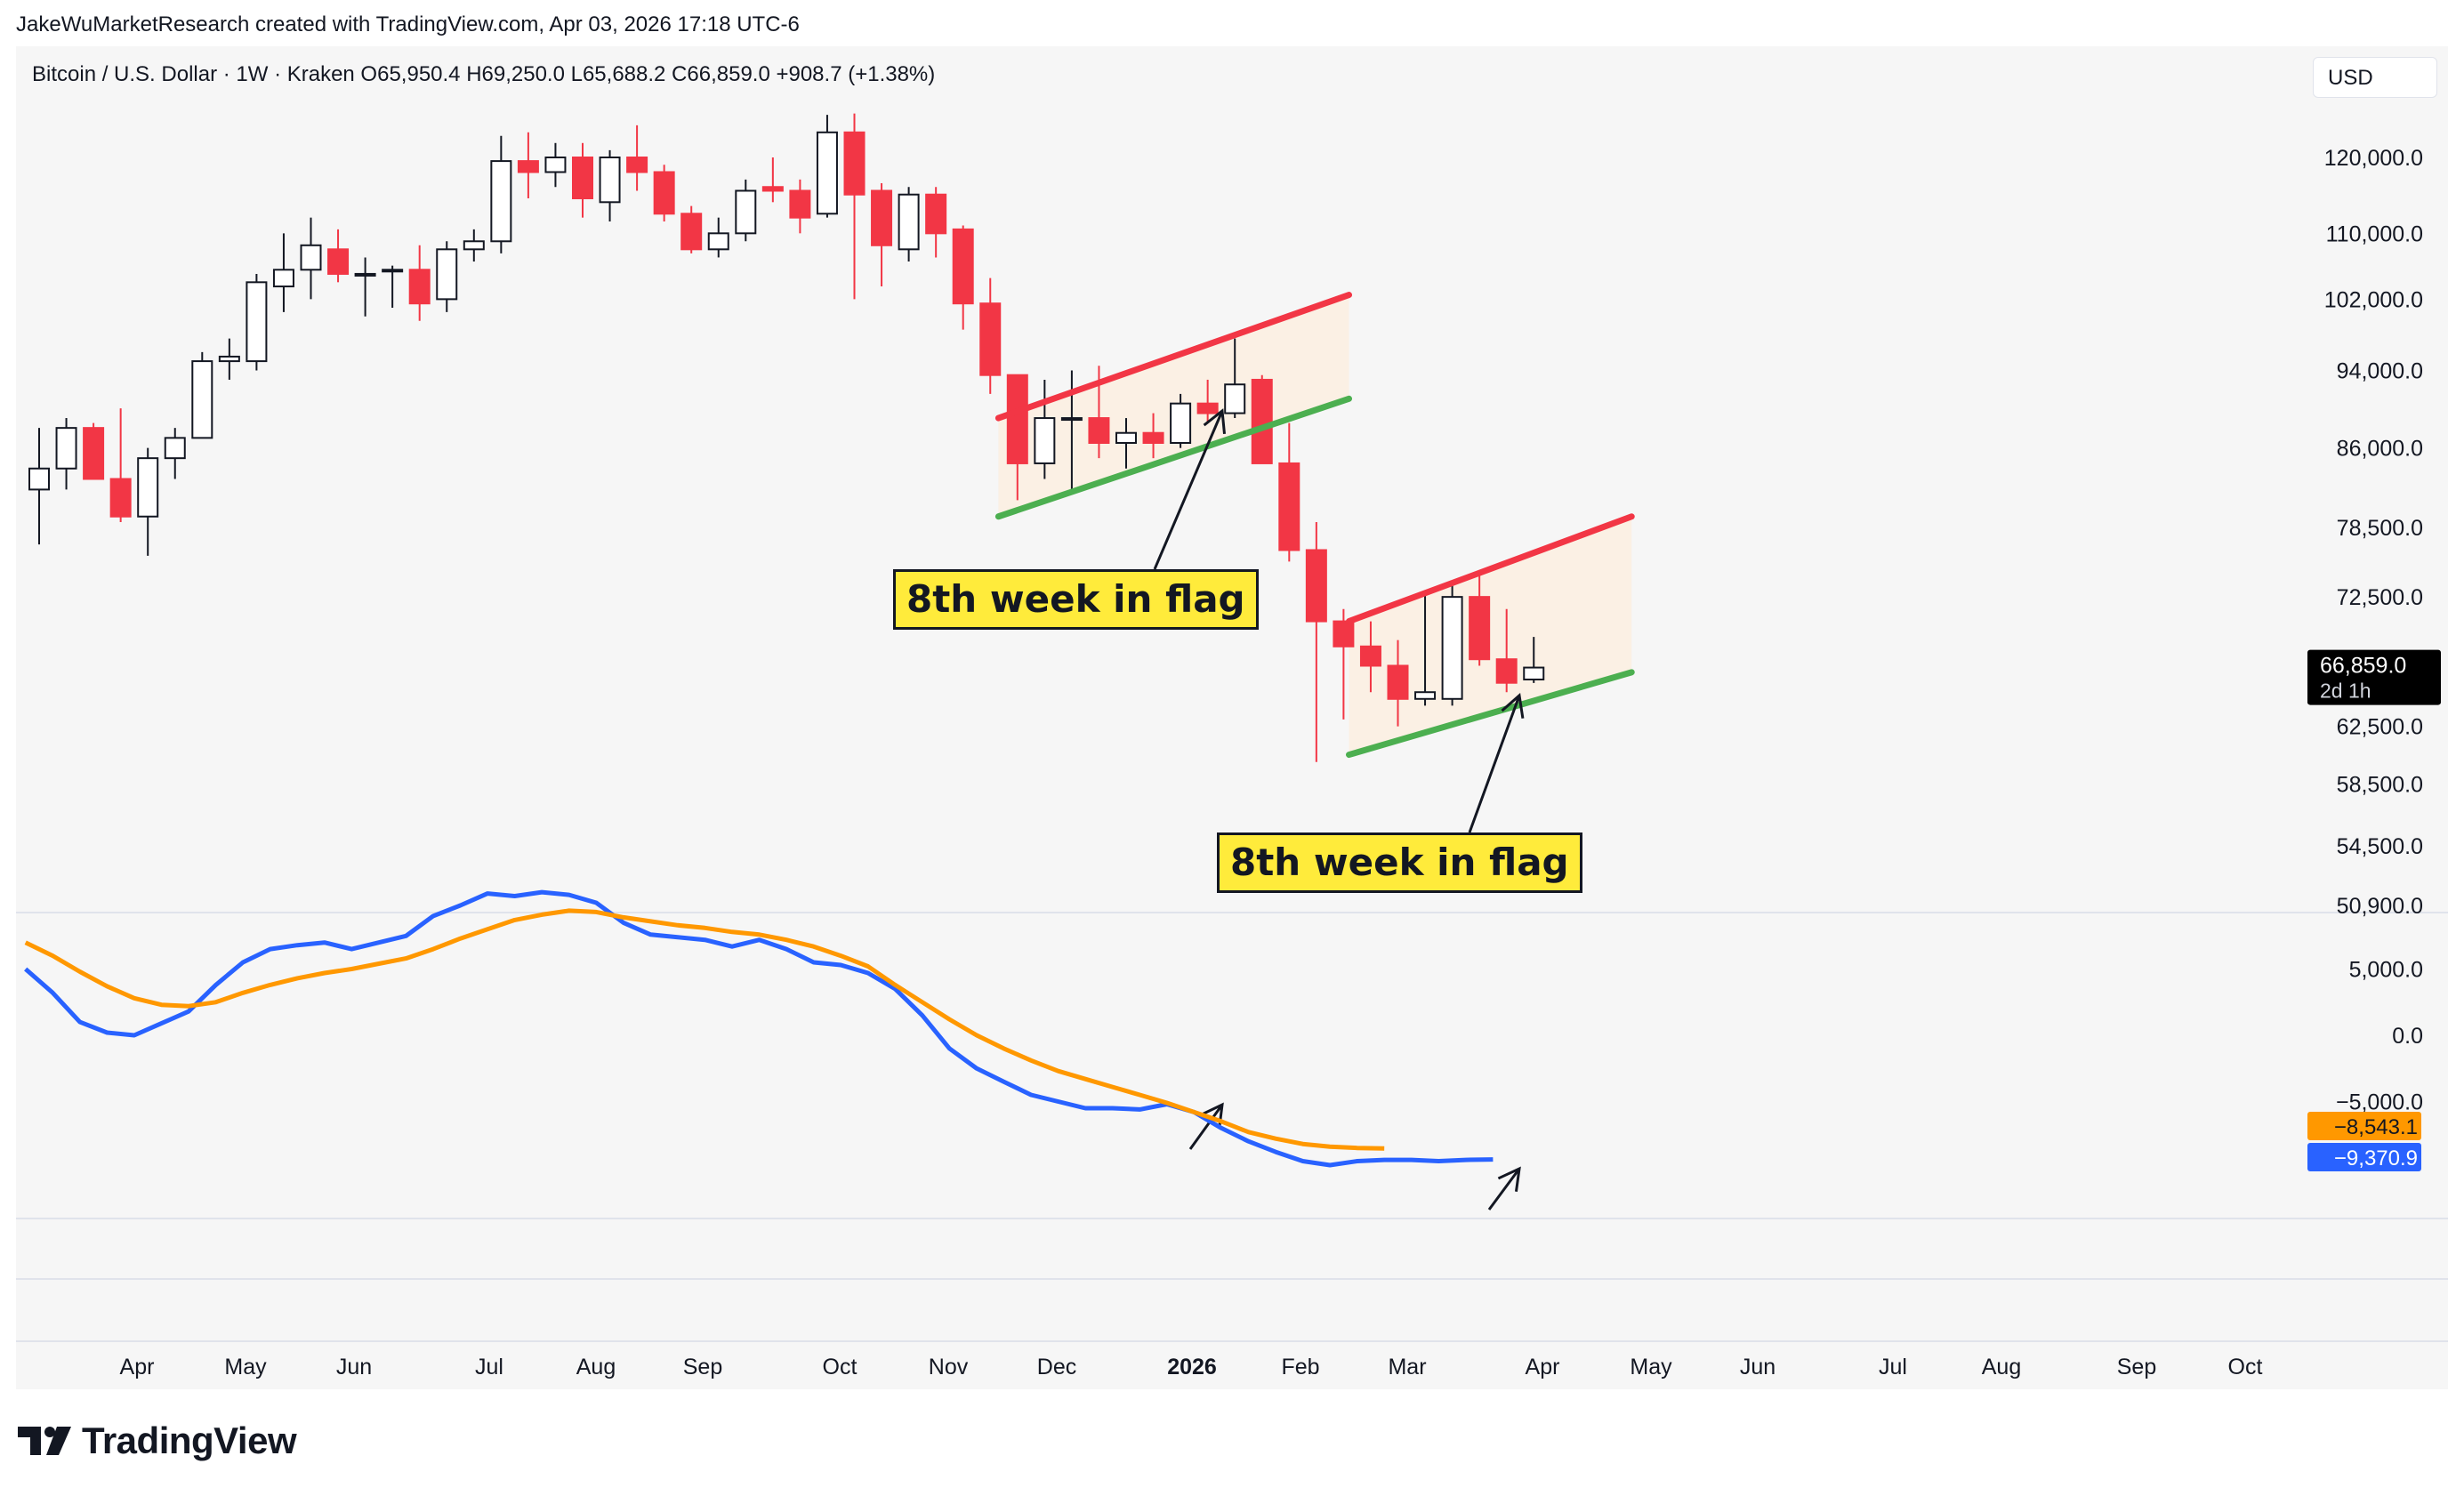 Image resolution: width=2464 pixels, height=1496 pixels. I want to click on oscillator-axis-label: 5,000.0, so click(2386, 970).